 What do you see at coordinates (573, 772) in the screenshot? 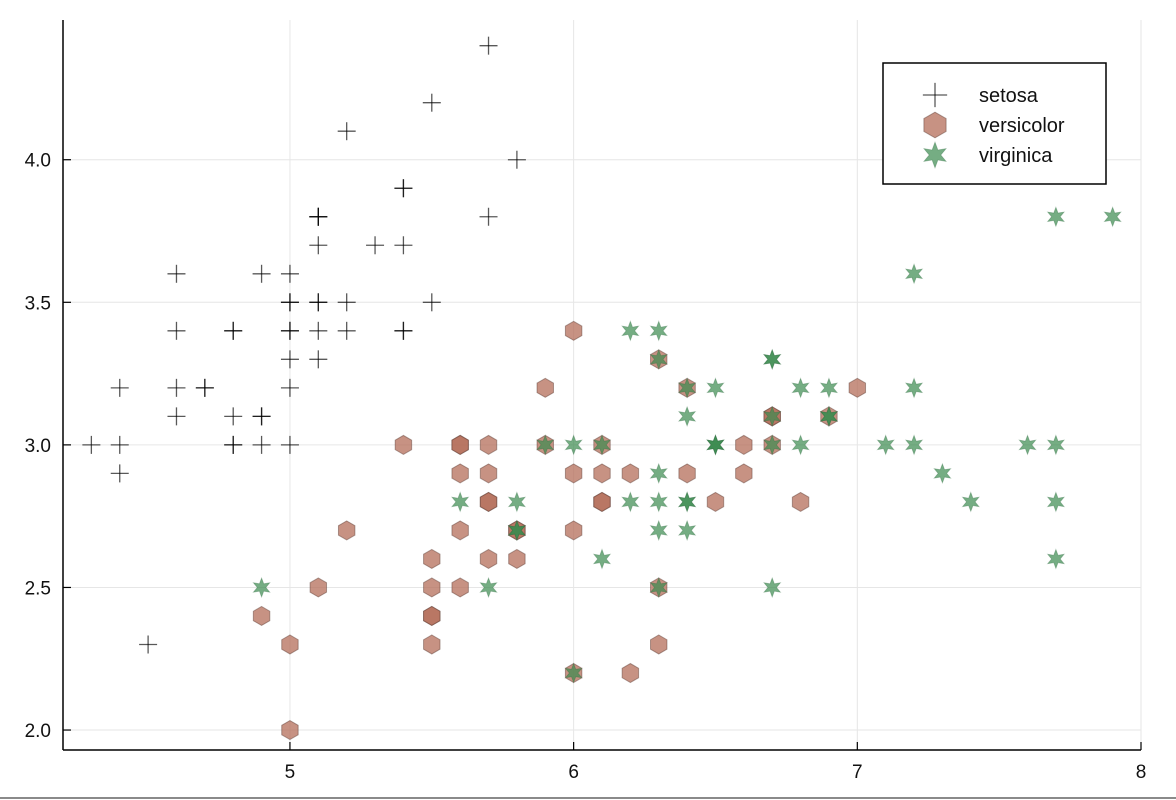
I see `x-tick-label: 6` at bounding box center [573, 772].